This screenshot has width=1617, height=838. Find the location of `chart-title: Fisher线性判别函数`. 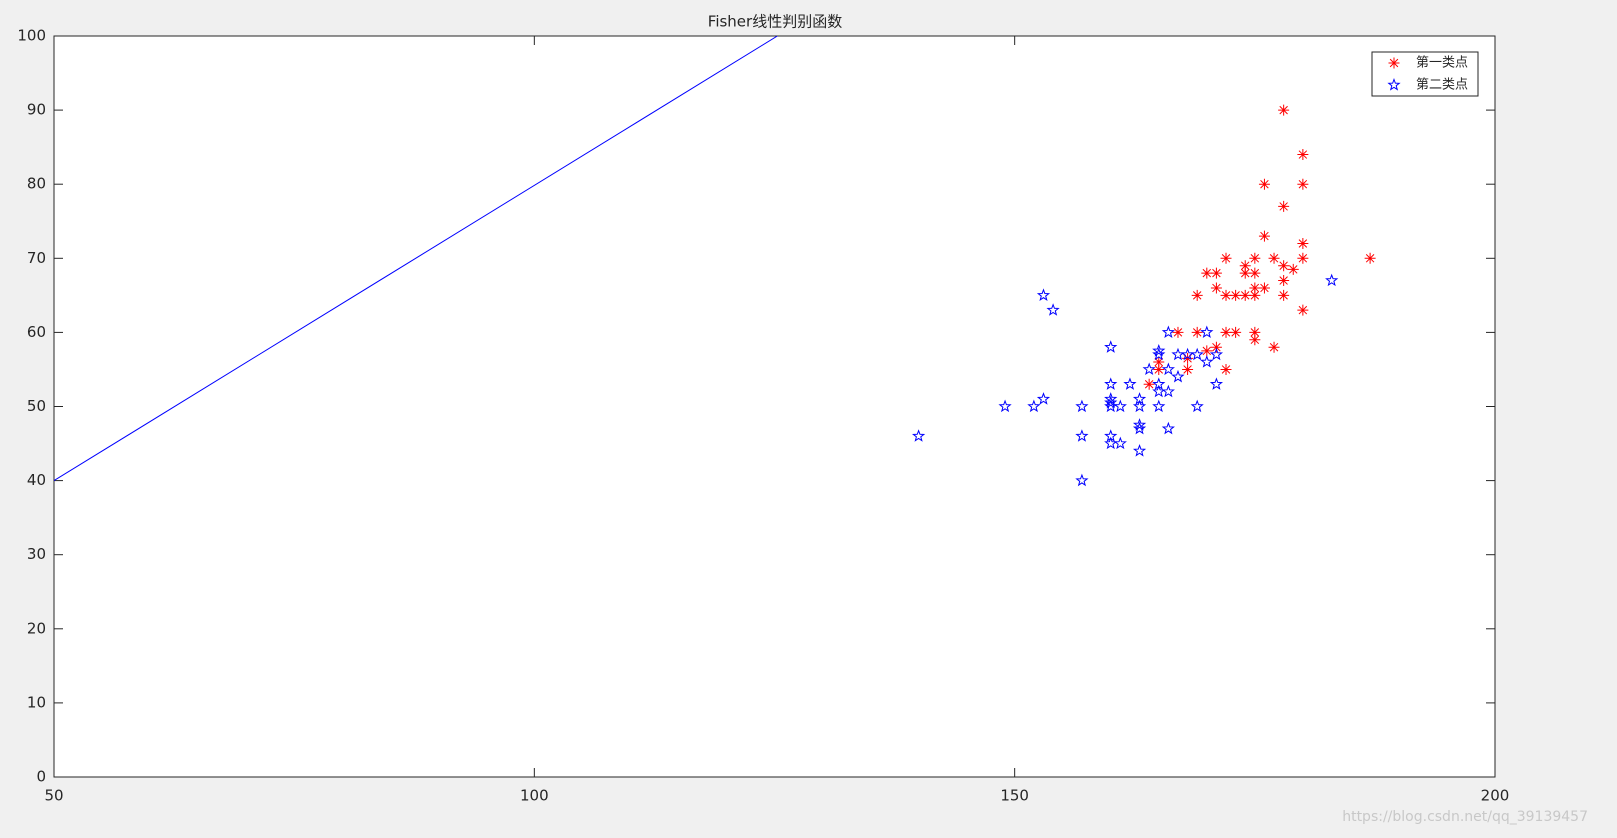

chart-title: Fisher线性判别函数 is located at coordinates (775, 22).